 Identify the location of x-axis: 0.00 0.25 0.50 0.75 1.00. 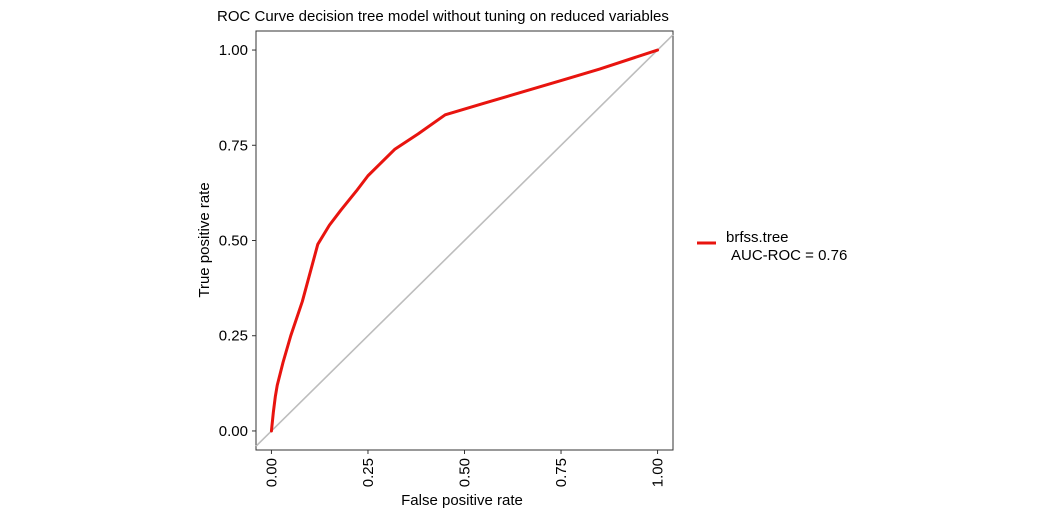
(465, 468).